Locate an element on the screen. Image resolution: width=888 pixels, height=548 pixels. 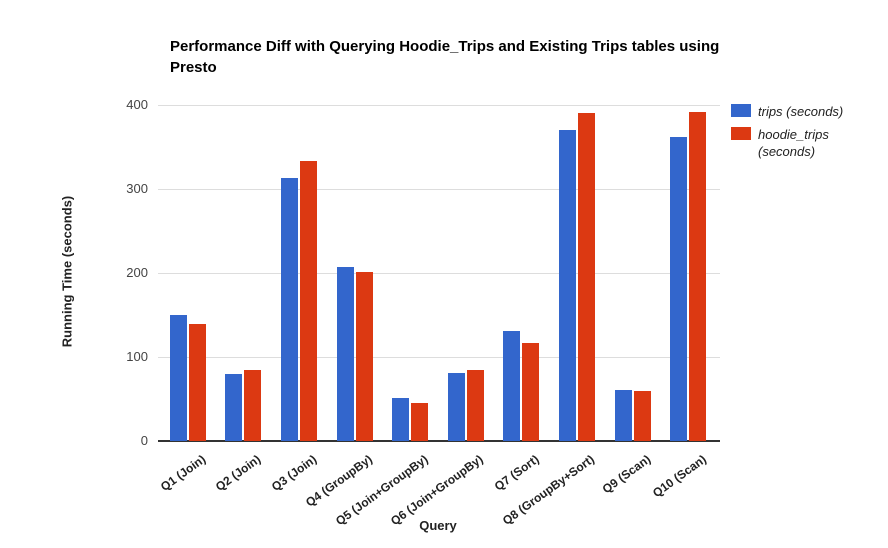
legend-label: hoodie_trips (seconds) is located at coordinates (793, 143).